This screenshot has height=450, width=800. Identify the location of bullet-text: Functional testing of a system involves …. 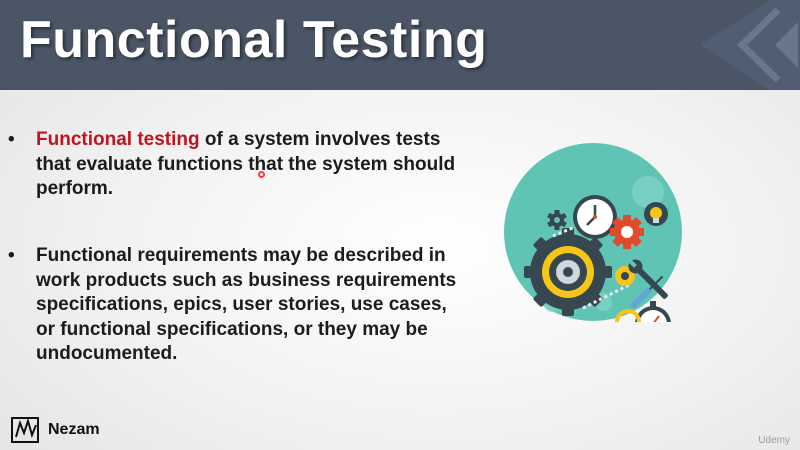
(251, 165).